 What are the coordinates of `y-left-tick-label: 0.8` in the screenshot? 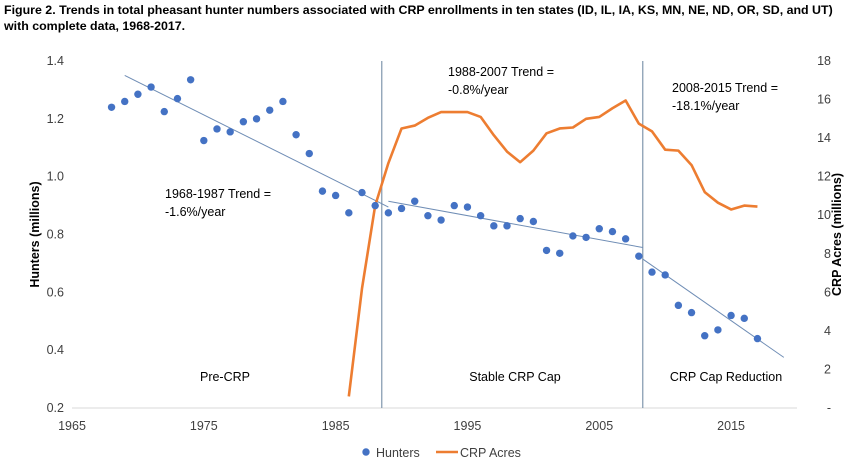 It's located at (55, 235).